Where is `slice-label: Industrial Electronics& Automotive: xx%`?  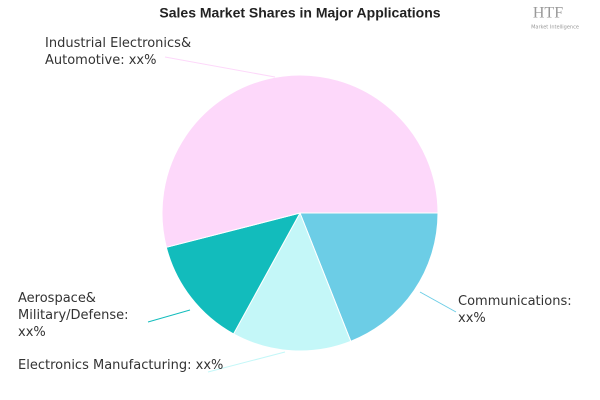
slice-label: Industrial Electronics& Automotive: xx% is located at coordinates (142, 52).